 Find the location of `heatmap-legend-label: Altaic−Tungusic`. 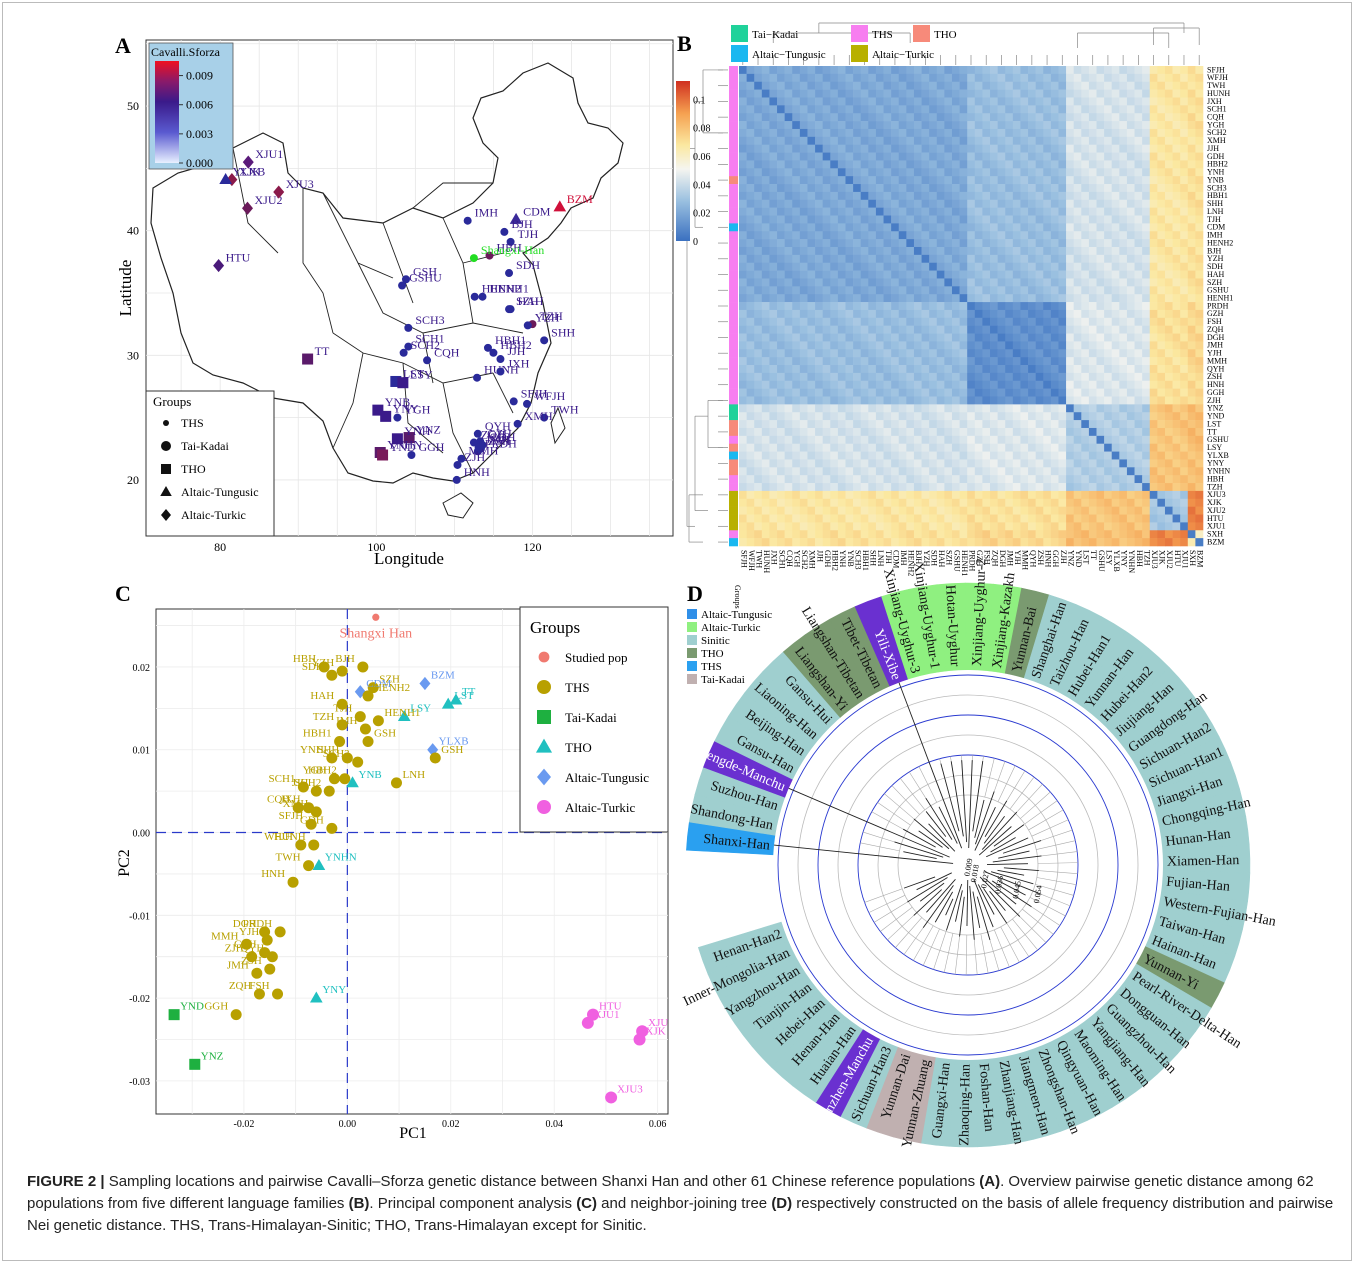

heatmap-legend-label: Altaic−Tungusic is located at coordinates (789, 55).